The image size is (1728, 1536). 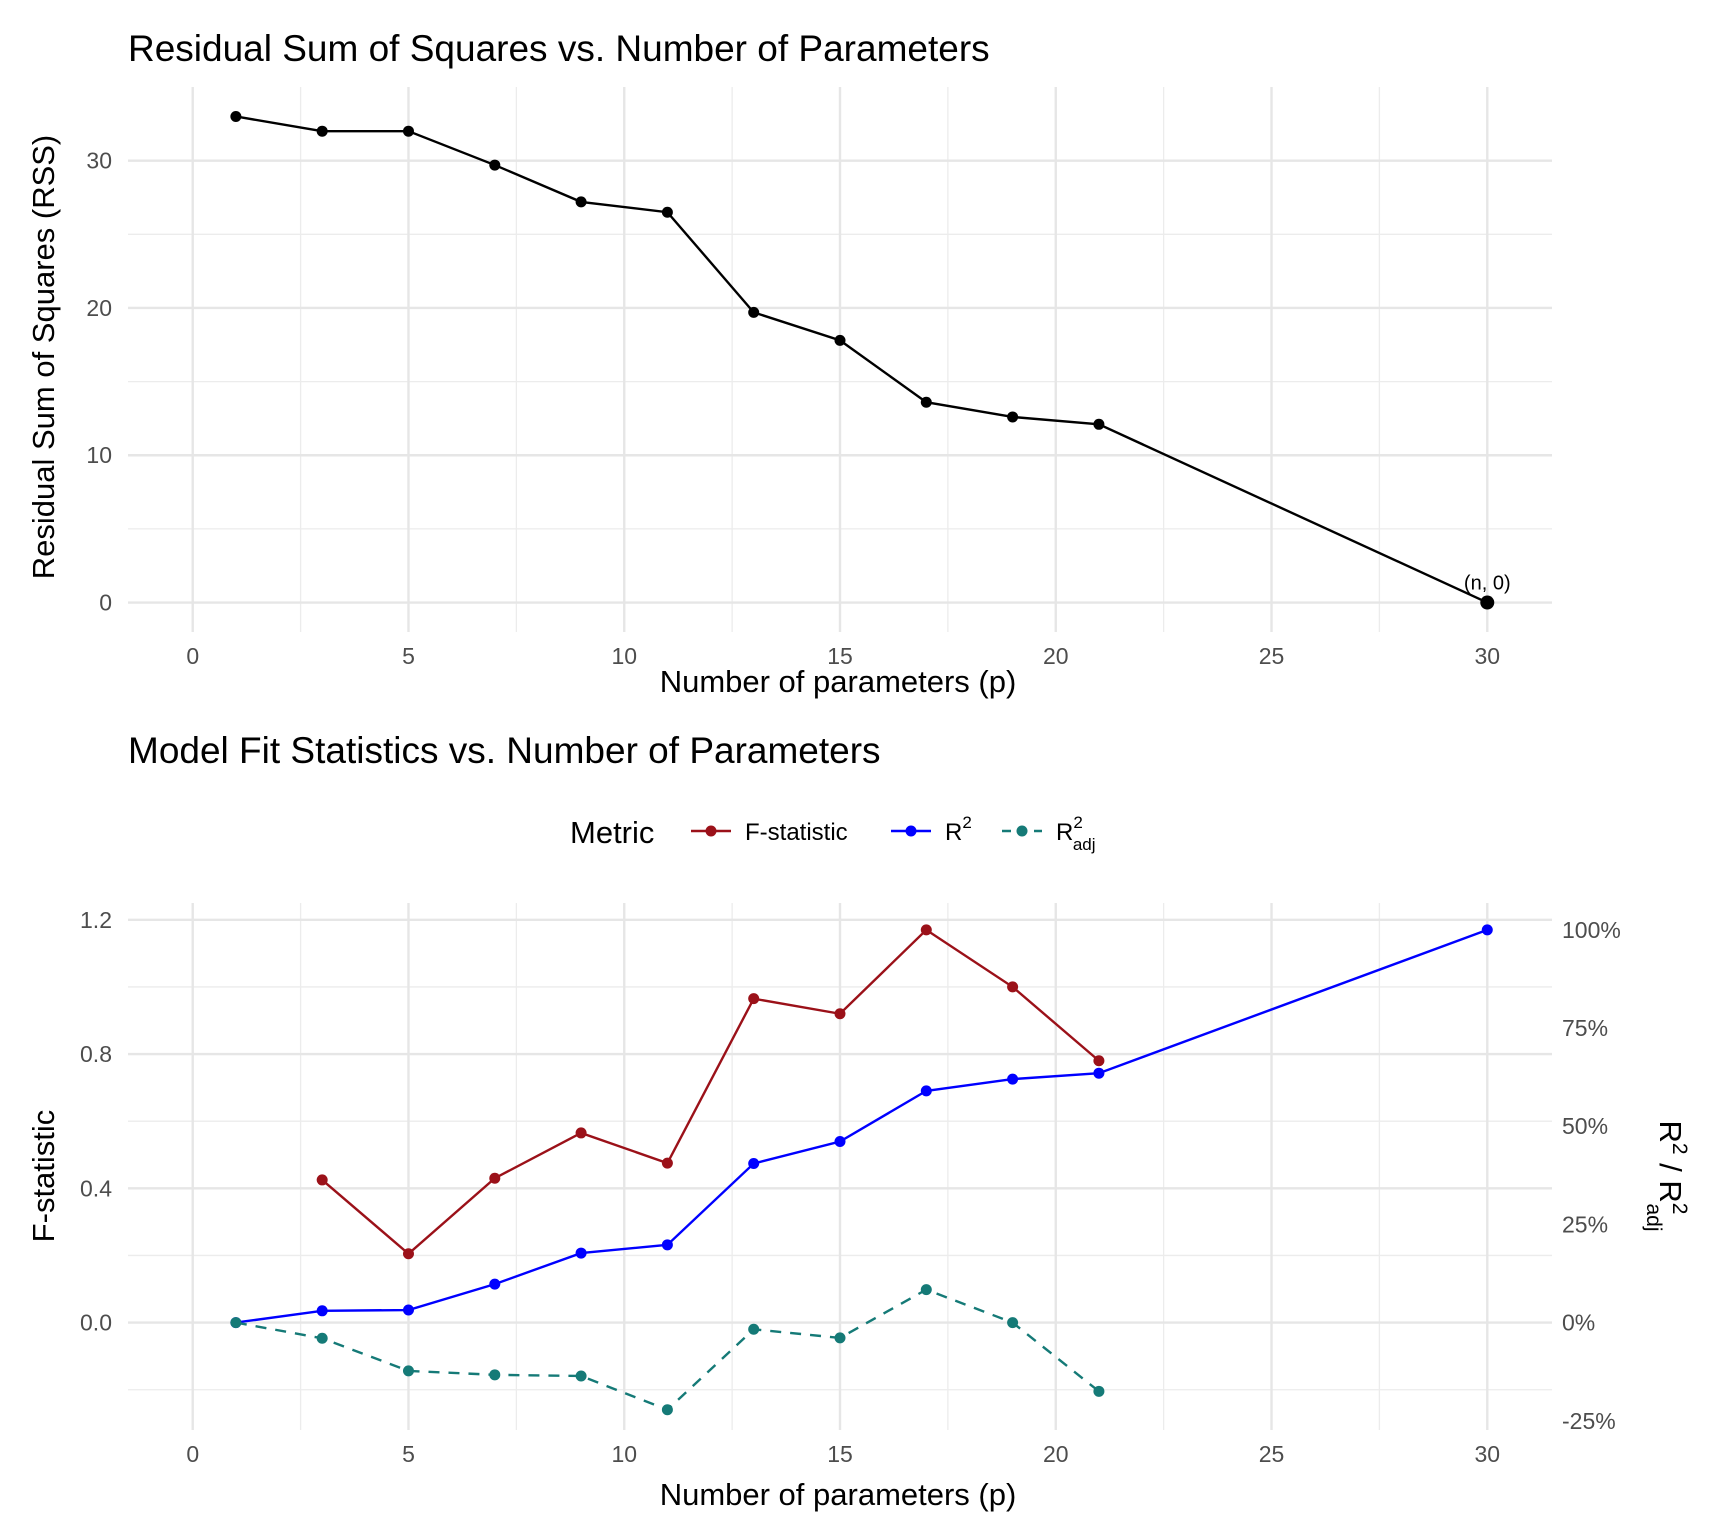 I want to click on fit-stats-right-tick-label: 25%, so click(x=1585, y=1224).